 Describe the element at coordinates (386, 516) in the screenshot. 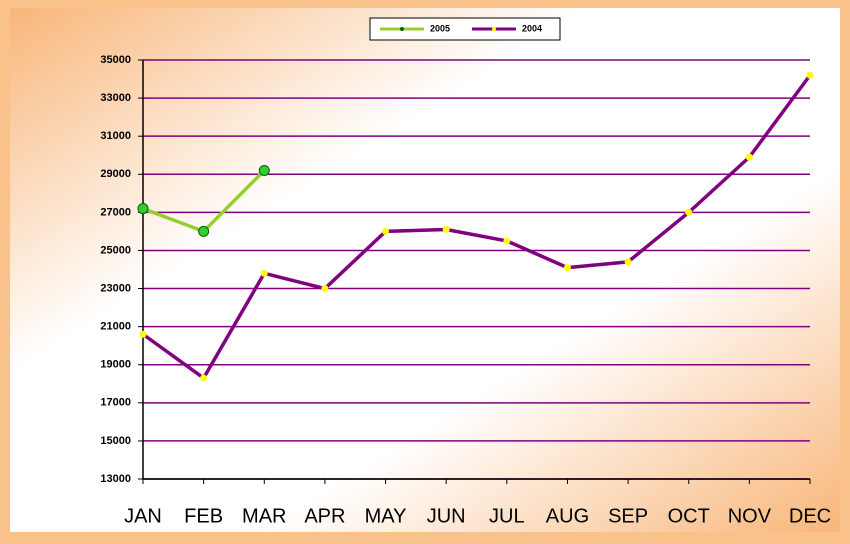

I see `x-tick-label: MAY` at that location.